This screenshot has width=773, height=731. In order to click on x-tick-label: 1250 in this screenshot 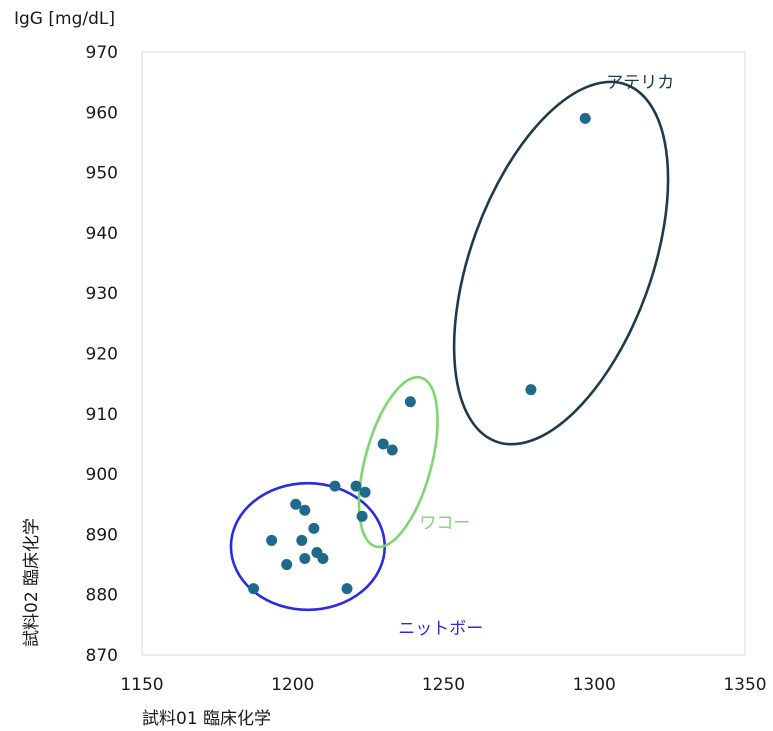, I will do `click(443, 685)`.